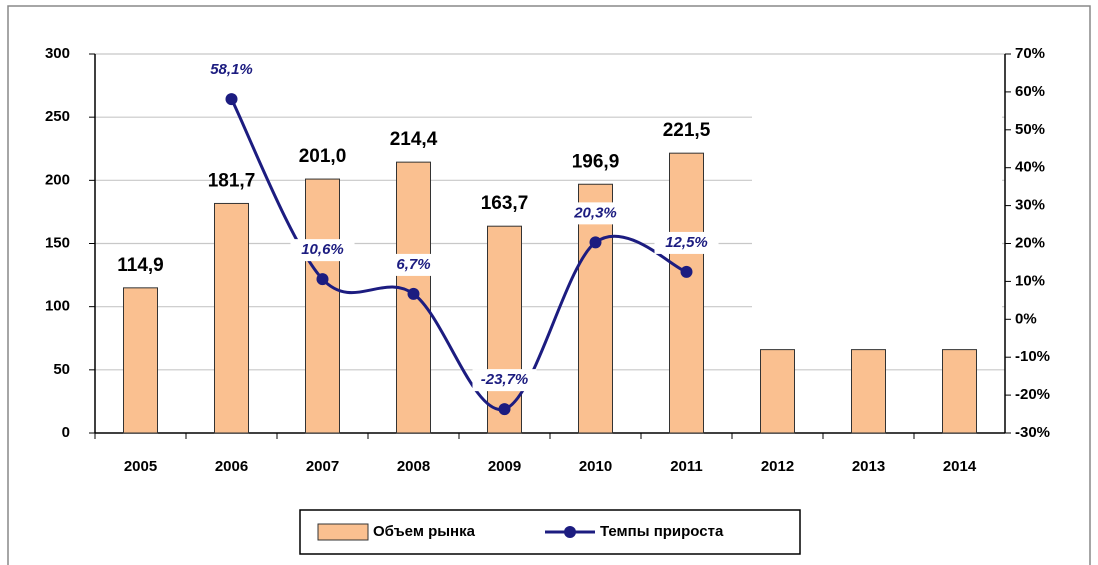  I want to click on y-tick-label: 300, so click(57, 53).